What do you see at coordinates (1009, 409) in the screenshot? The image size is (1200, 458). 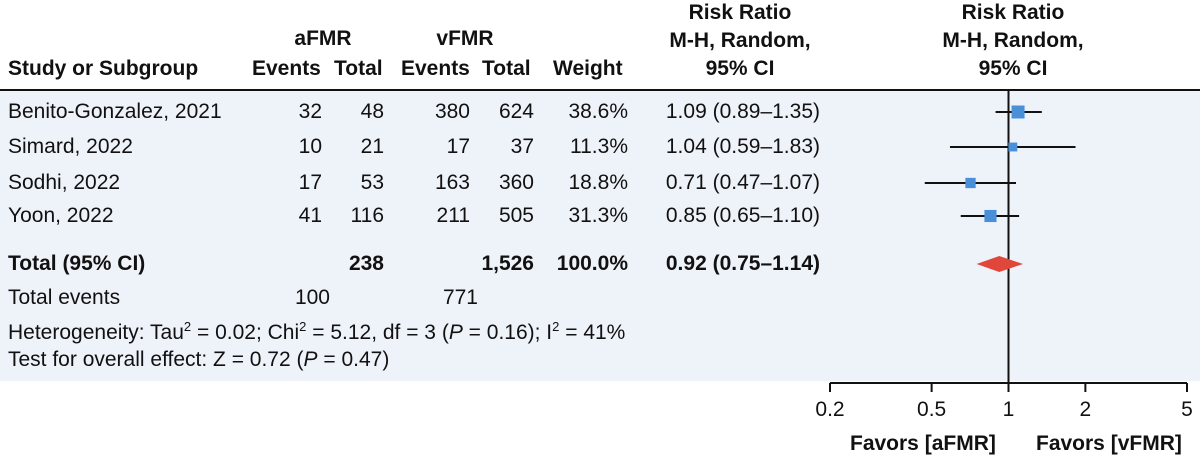 I see `x-tick-label: 1` at bounding box center [1009, 409].